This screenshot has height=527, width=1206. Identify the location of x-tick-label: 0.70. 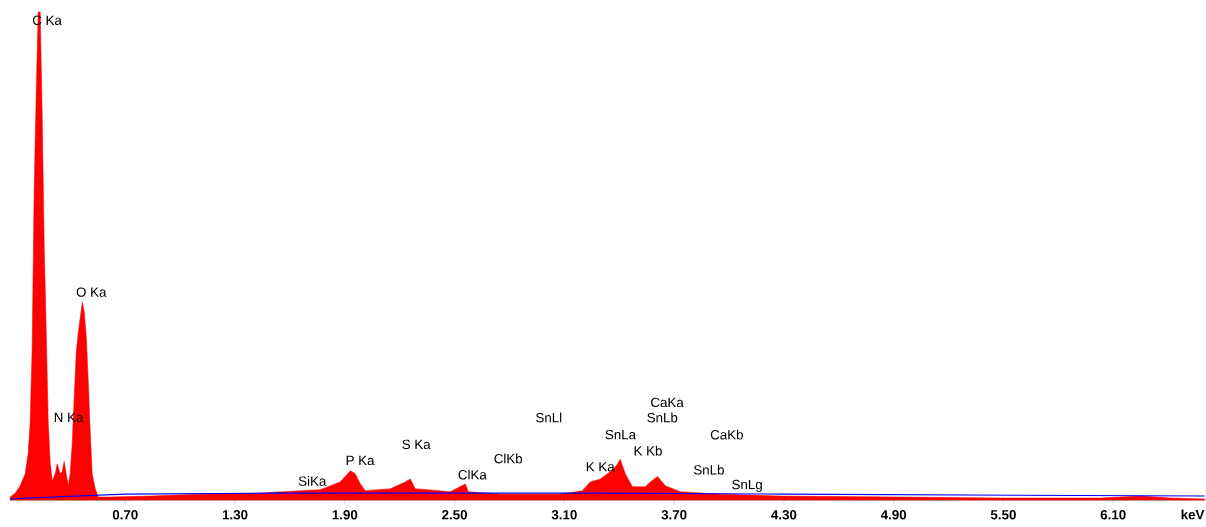
(125, 515).